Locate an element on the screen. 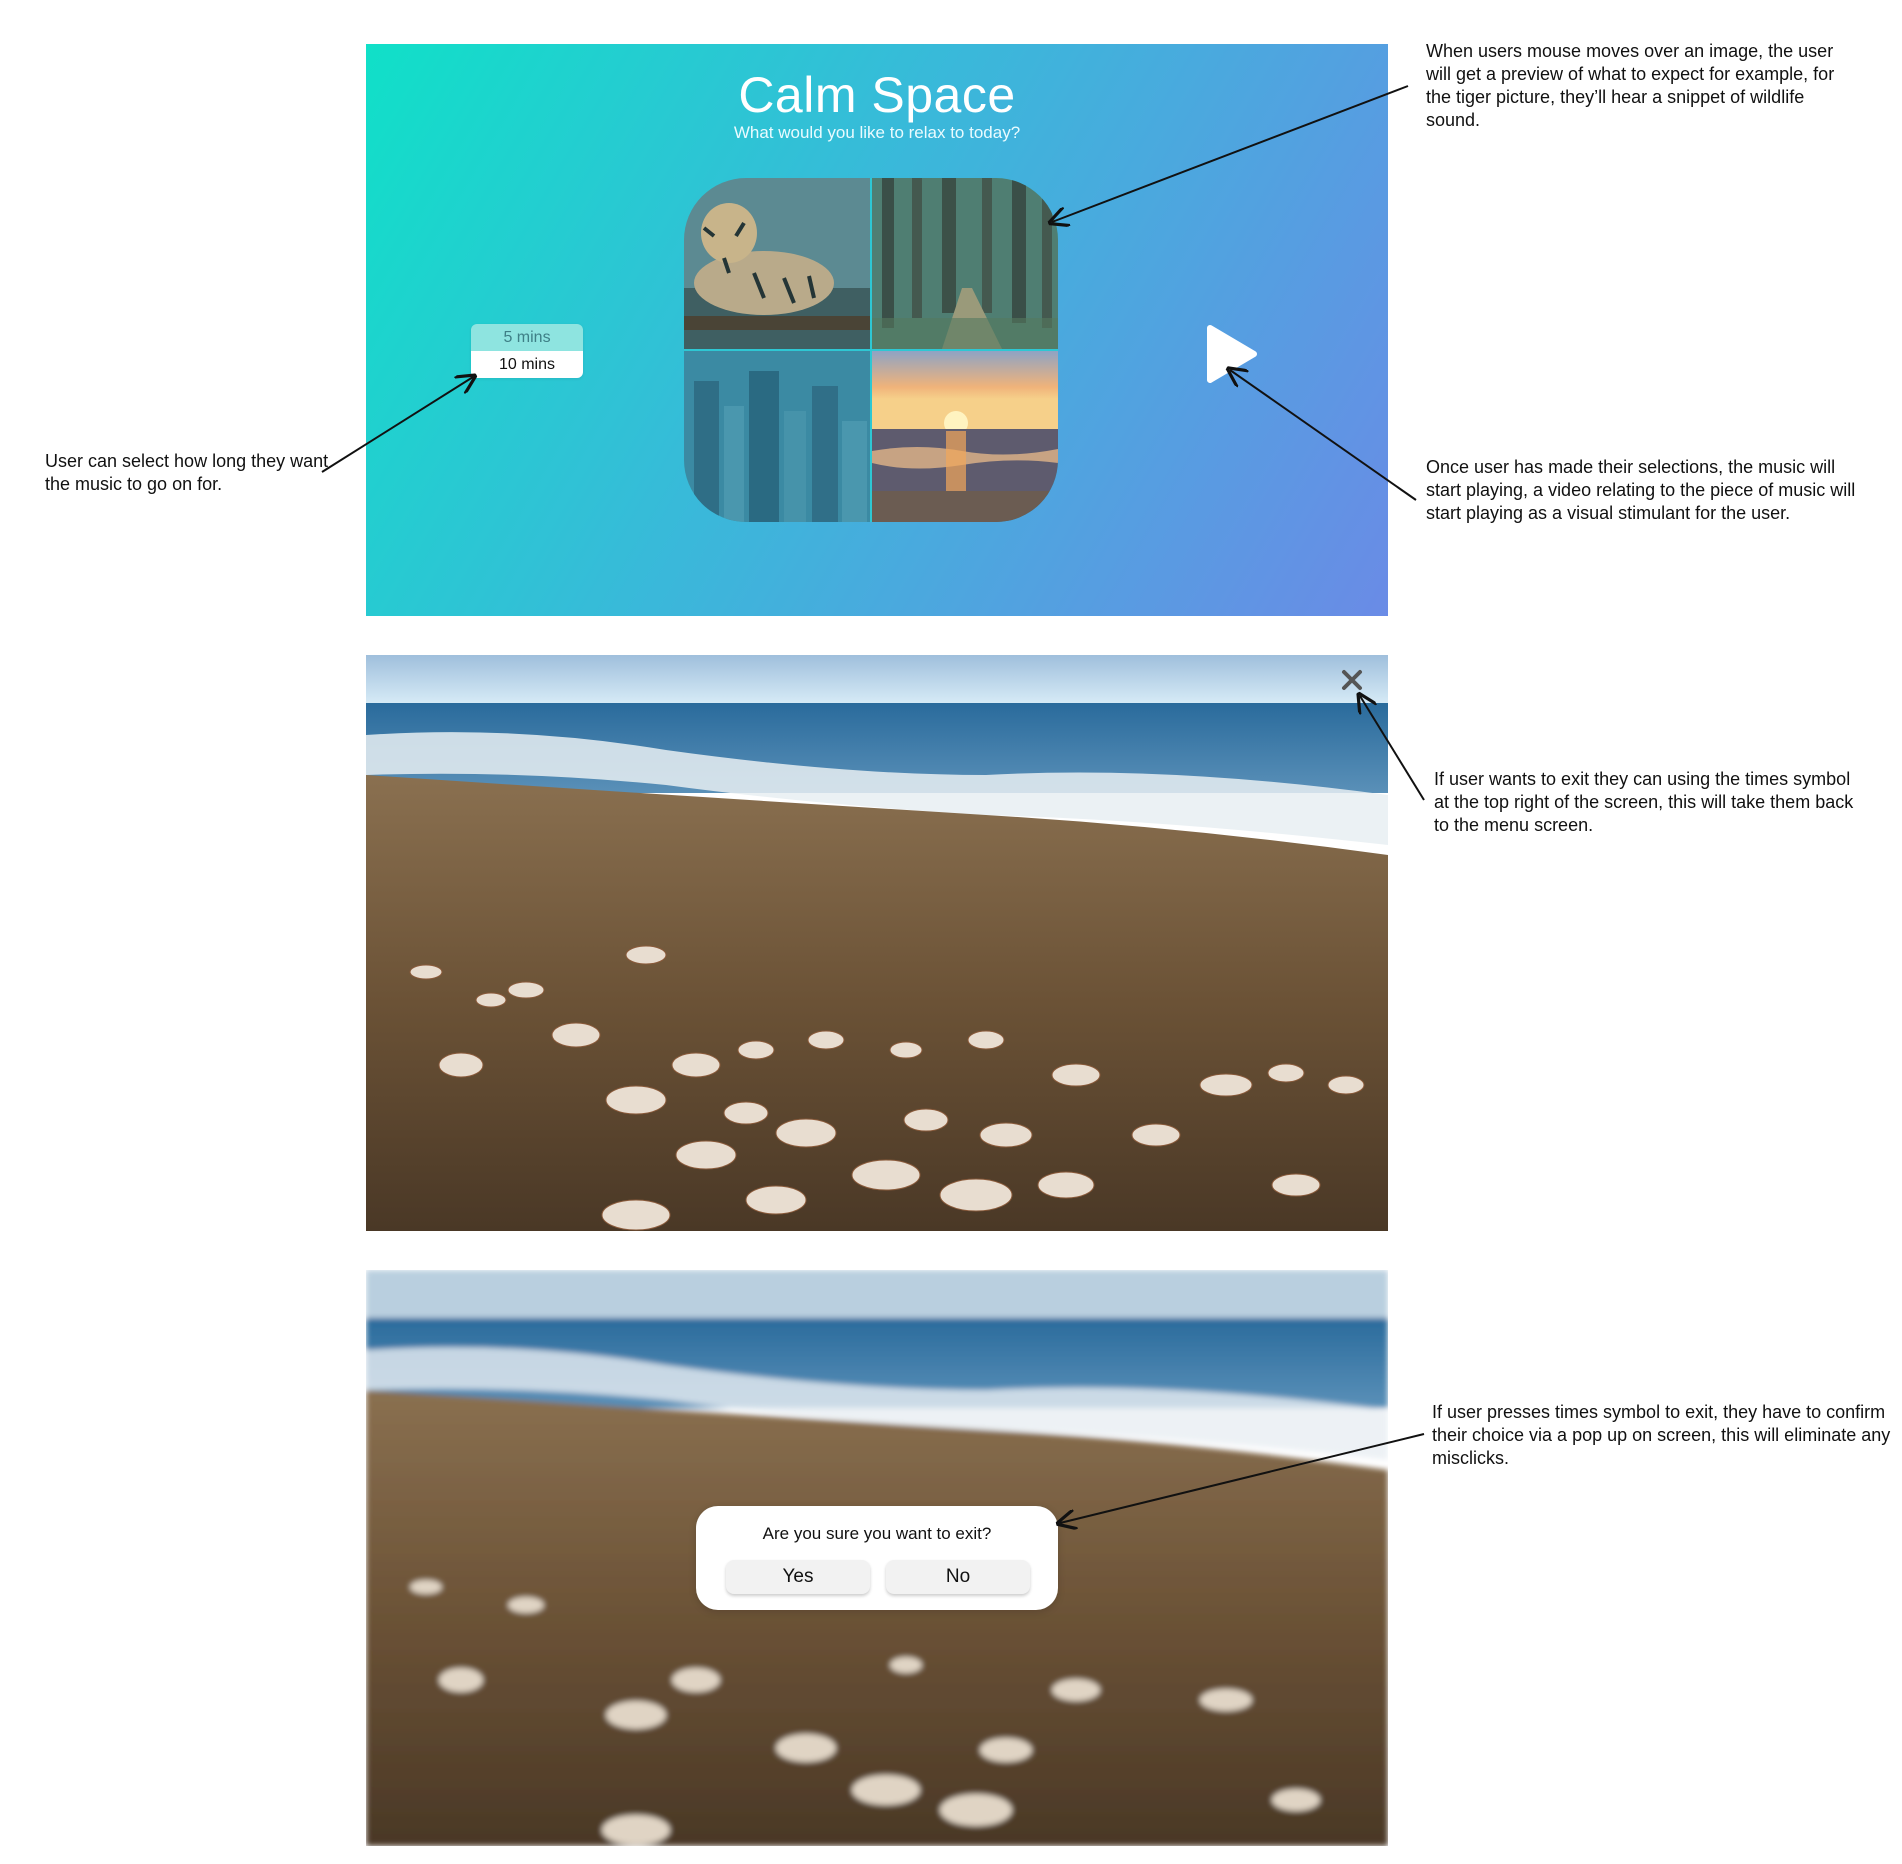 The image size is (1902, 1864). city-image is located at coordinates (777, 436).